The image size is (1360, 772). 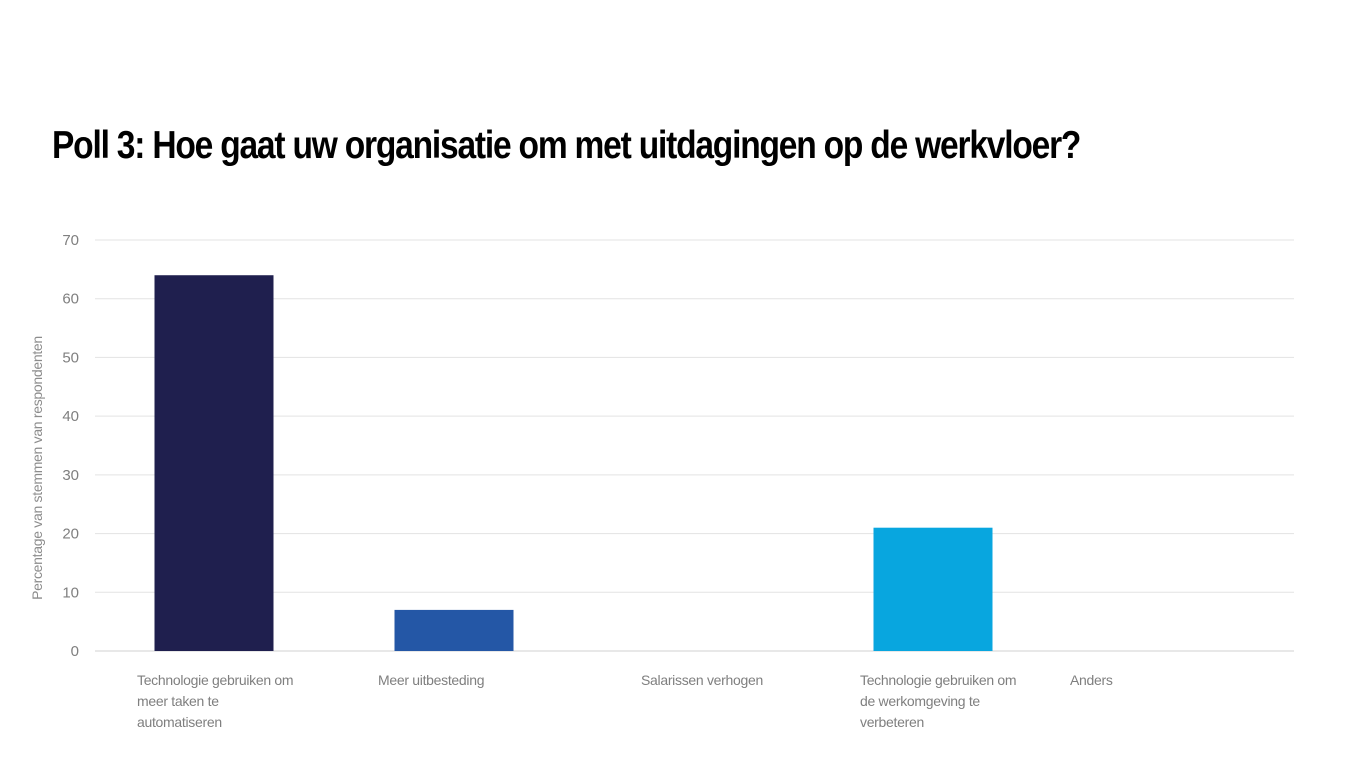 I want to click on x-tick-label: Anders, so click(x=1091, y=680).